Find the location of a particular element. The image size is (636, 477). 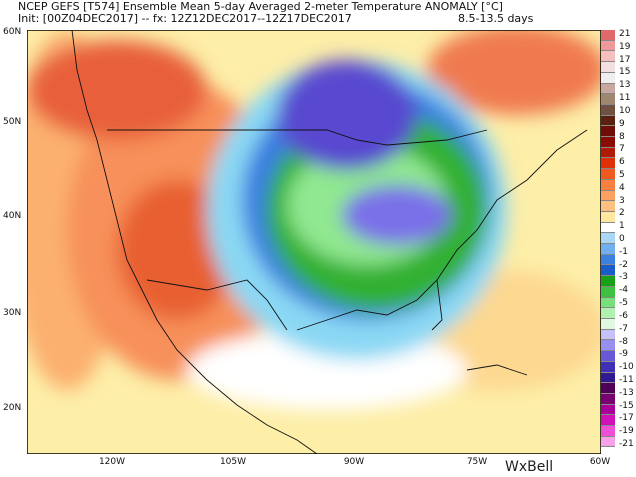

colorbar-label: -4 is located at coordinates (623, 290).